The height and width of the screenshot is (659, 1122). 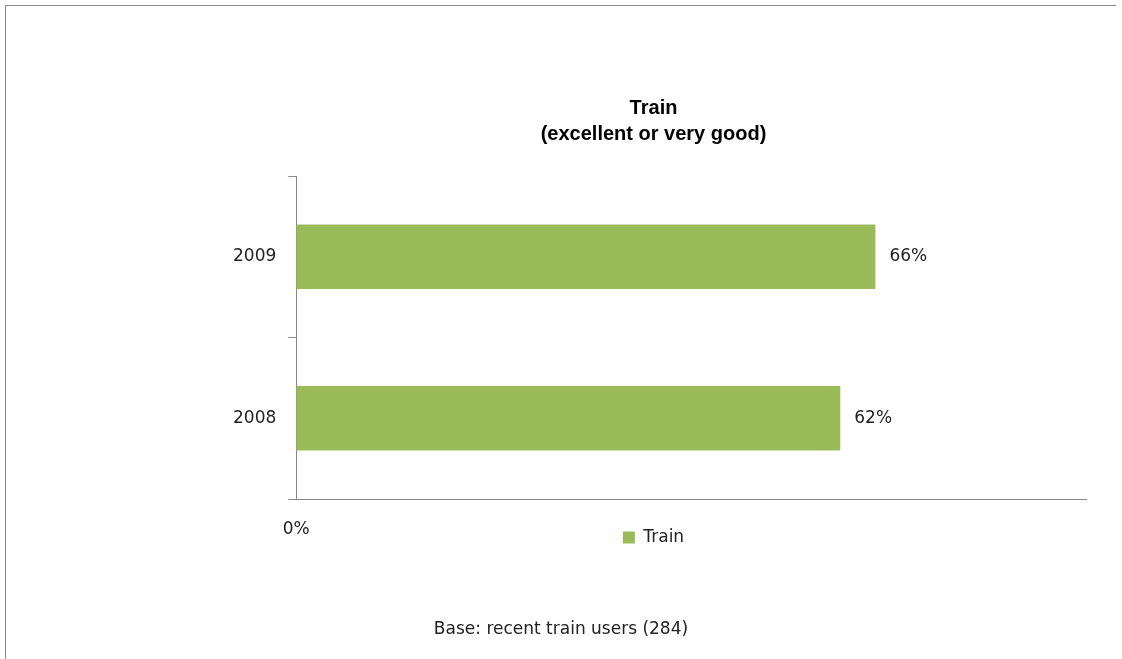 I want to click on y-tick-label: 2008, so click(x=255, y=416).